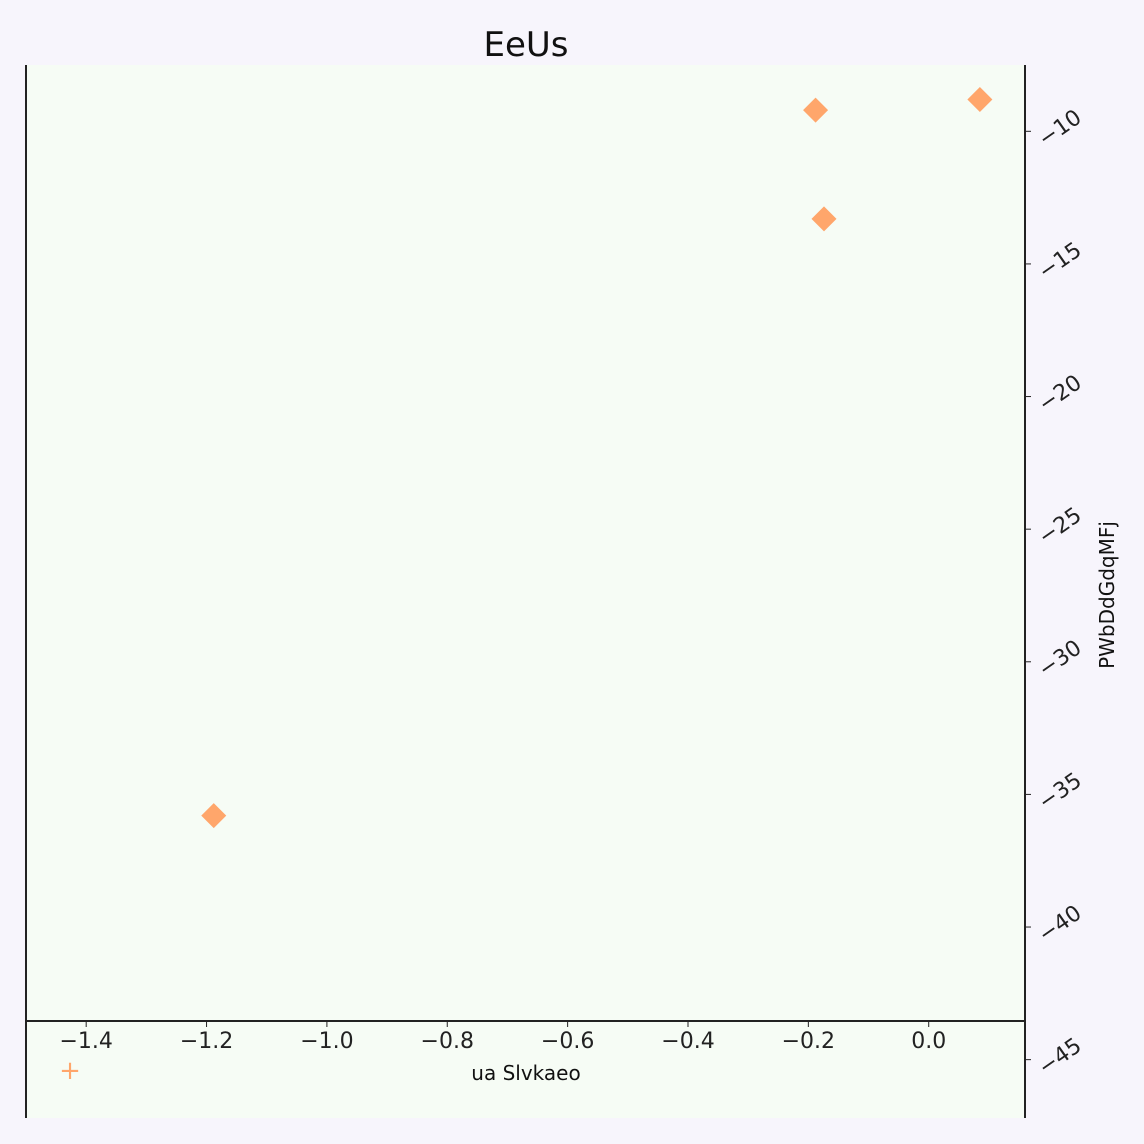 This screenshot has height=1144, width=1144. What do you see at coordinates (1060, 393) in the screenshot?
I see `y-tick-label: −20` at bounding box center [1060, 393].